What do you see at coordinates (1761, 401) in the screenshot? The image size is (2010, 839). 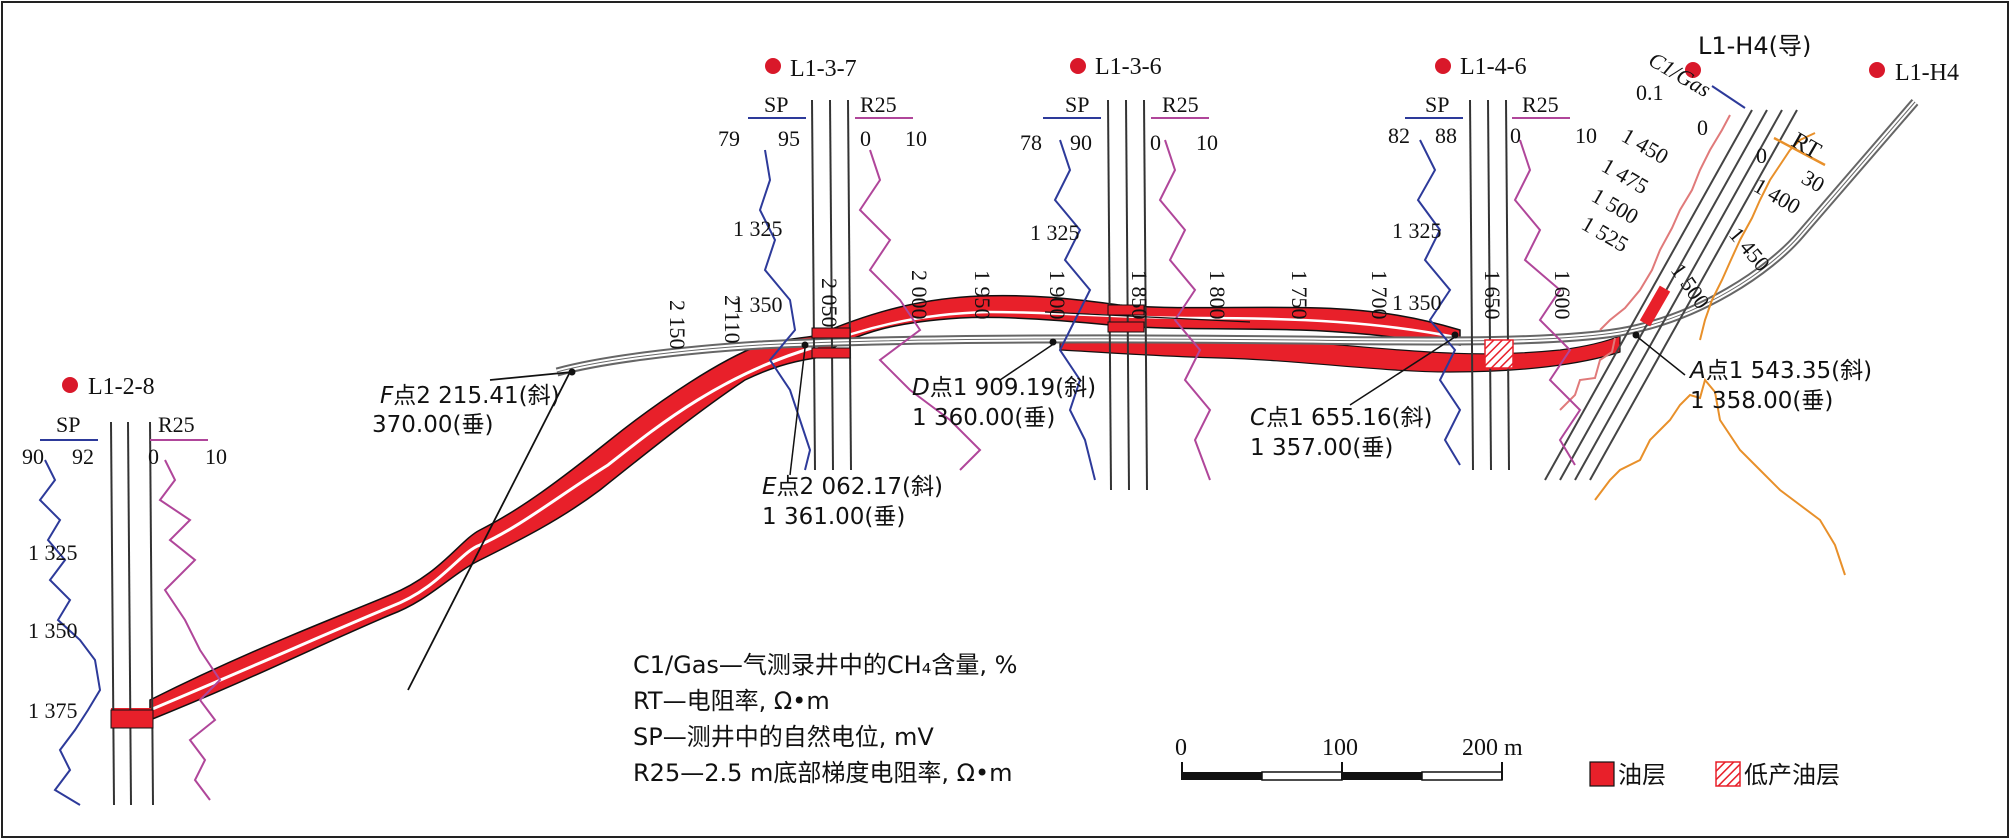 I see `point-A-vertical: 1 358.00(垂)` at bounding box center [1761, 401].